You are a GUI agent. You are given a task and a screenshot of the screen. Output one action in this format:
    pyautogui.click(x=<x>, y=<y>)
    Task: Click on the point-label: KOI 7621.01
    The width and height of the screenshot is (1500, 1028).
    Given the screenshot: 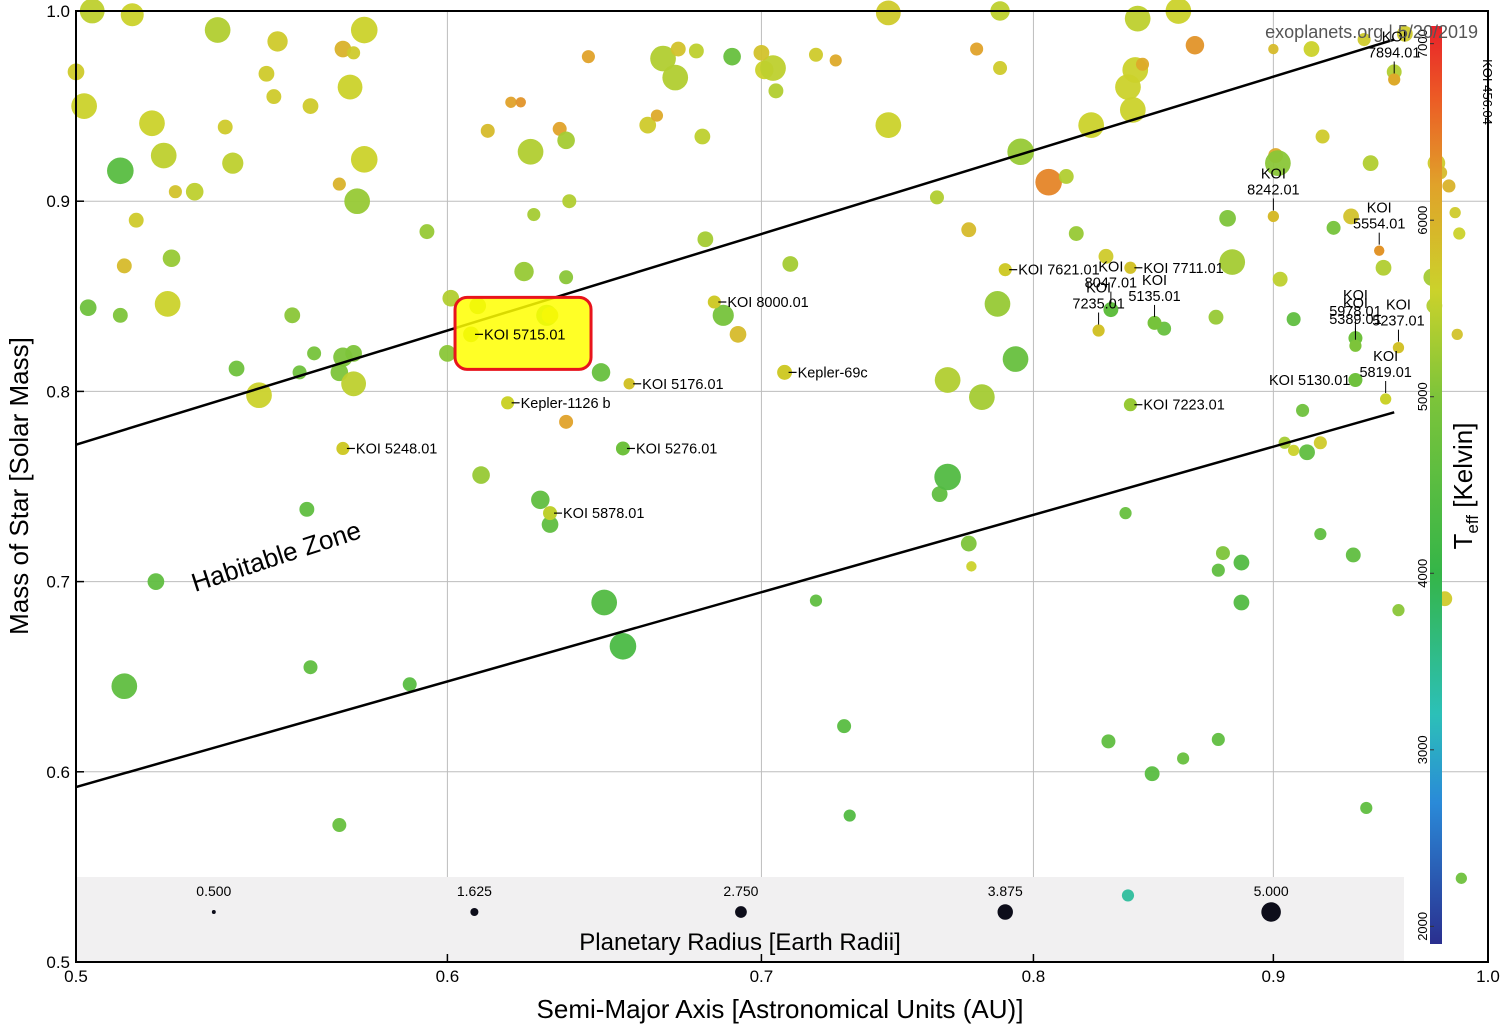 What is the action you would take?
    pyautogui.click(x=1058, y=271)
    